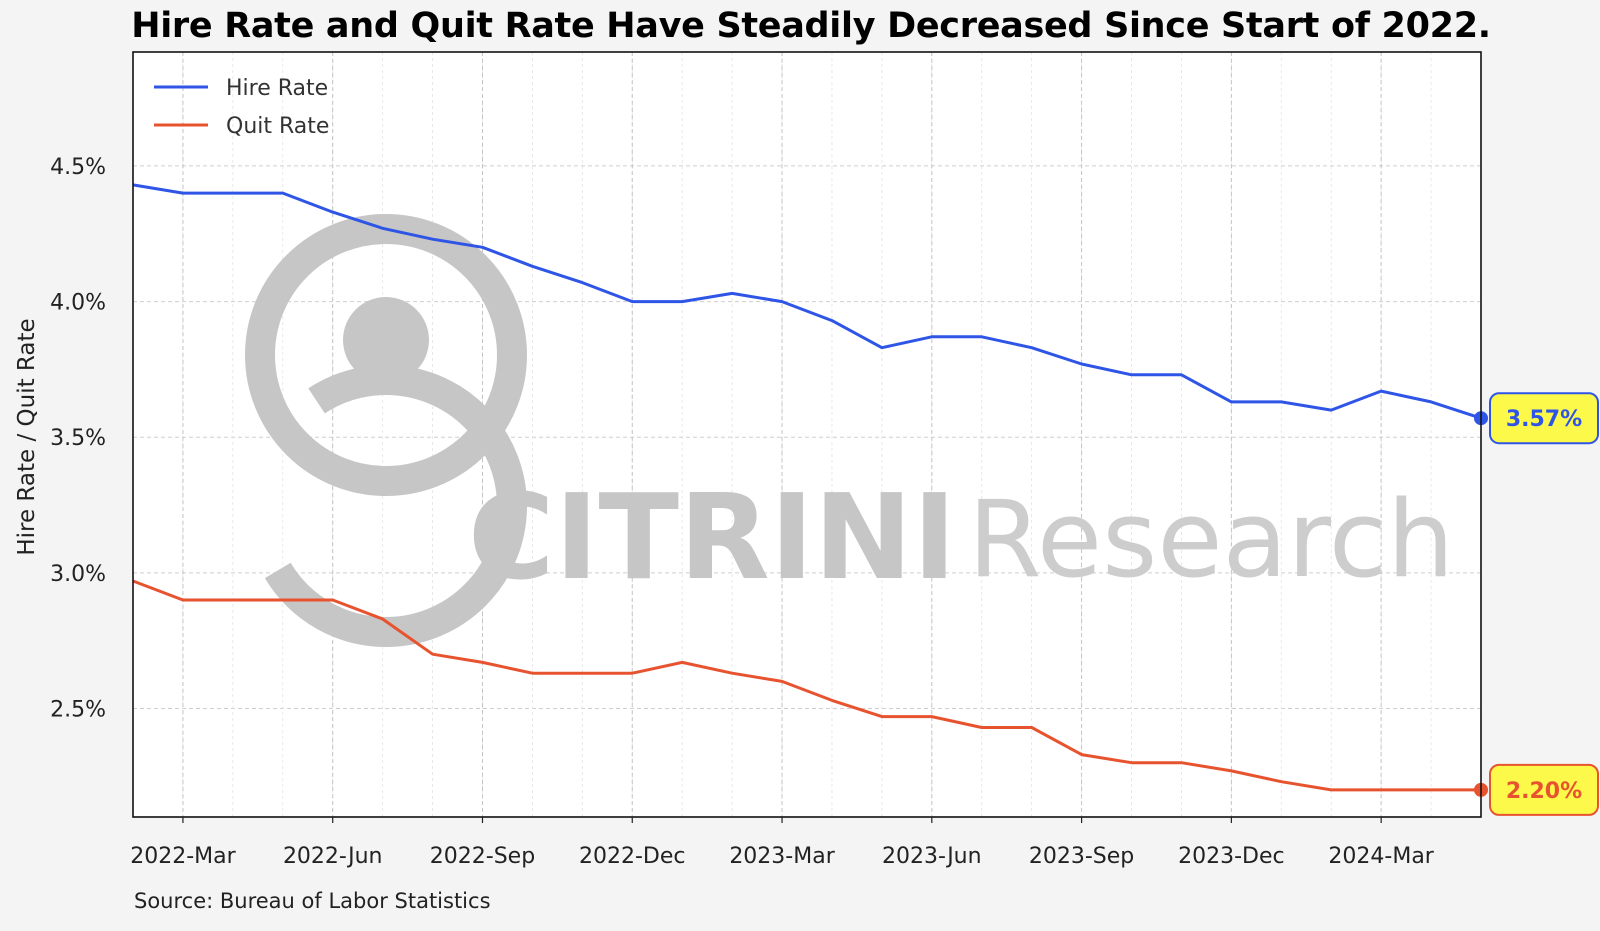  I want to click on y-tick-label: 3.5%, so click(78, 438).